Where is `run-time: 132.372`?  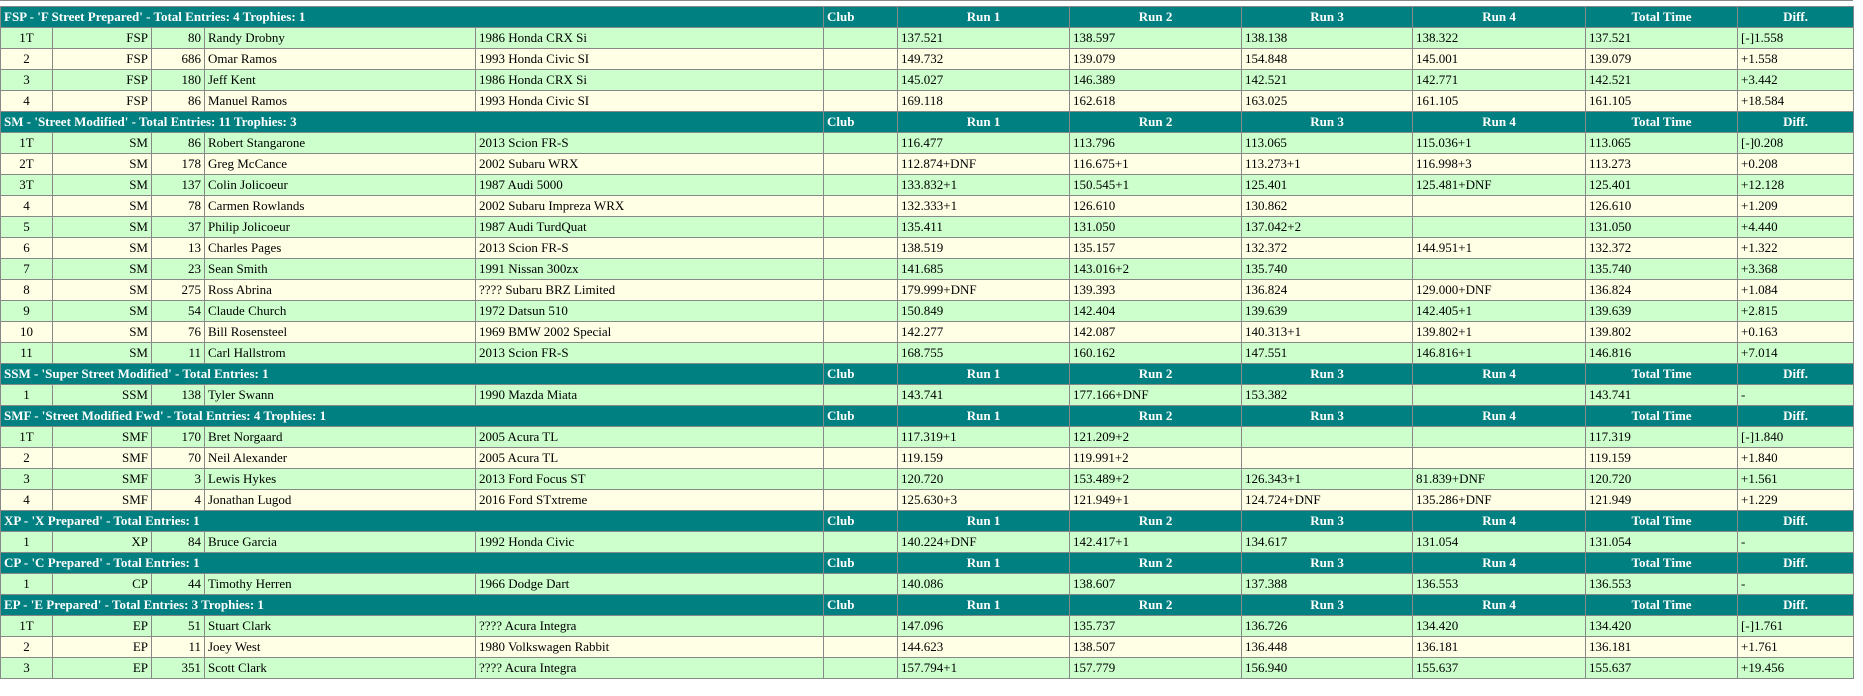 run-time: 132.372 is located at coordinates (1327, 248).